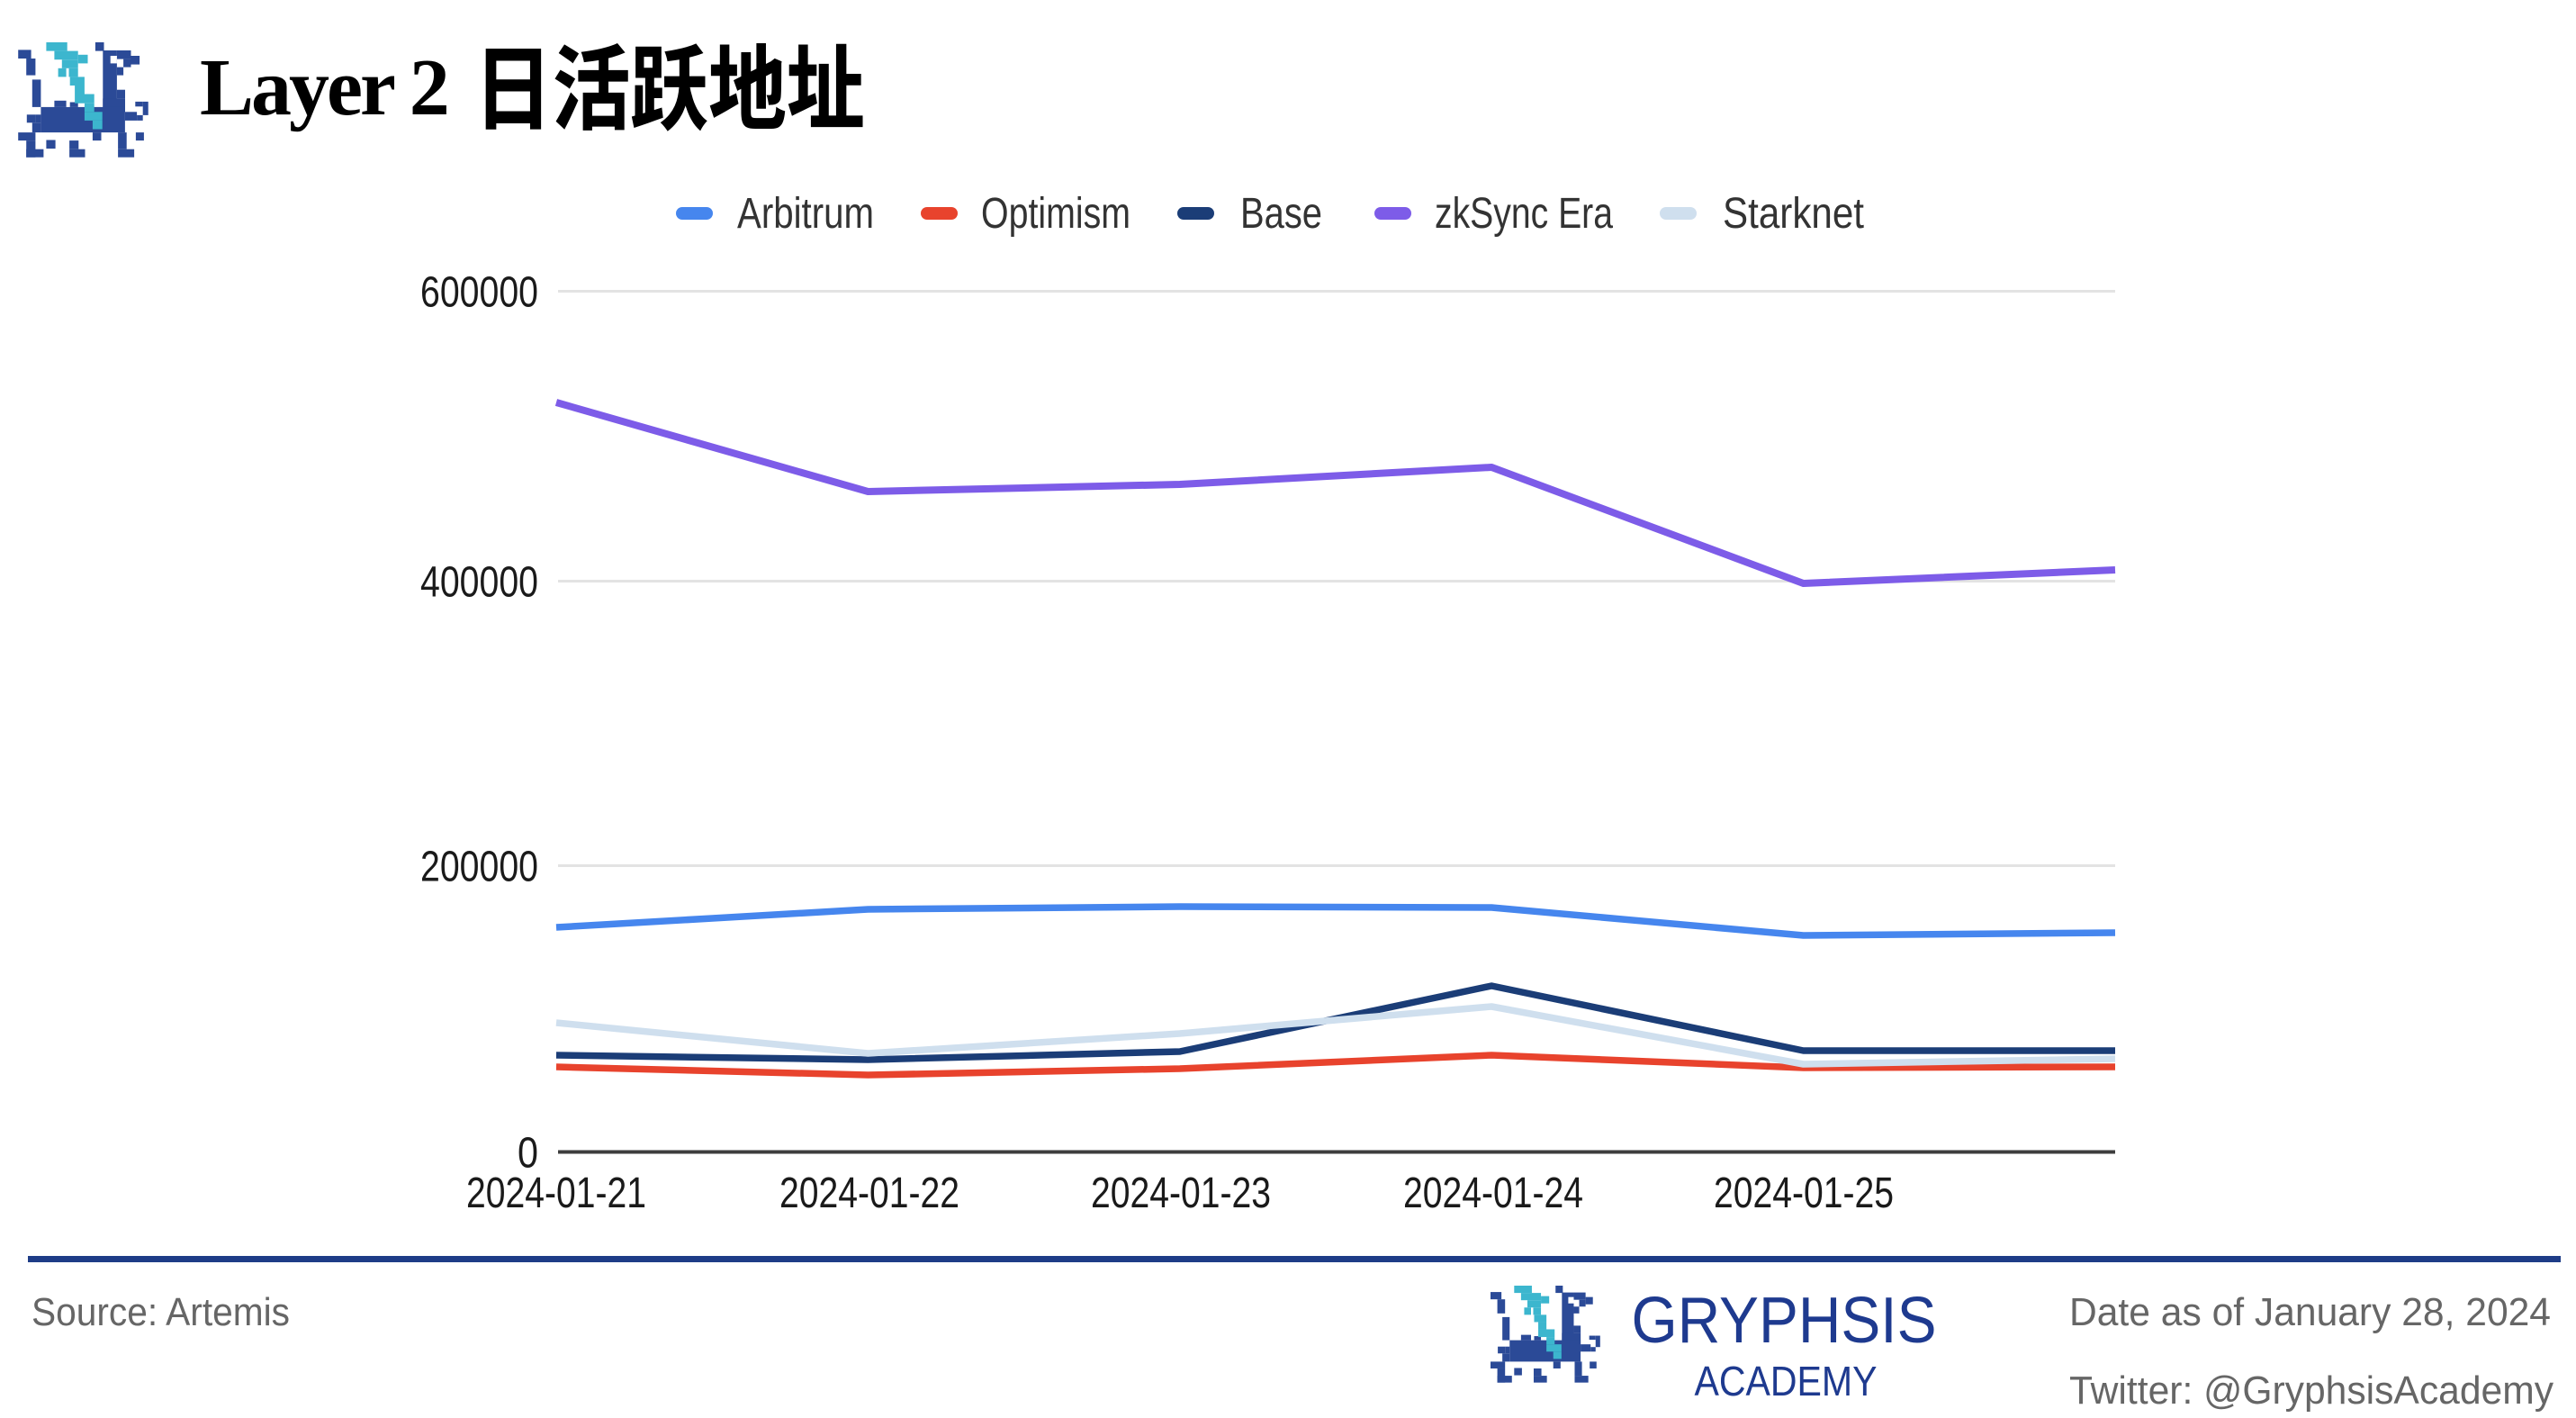  I want to click on svg-text: 200000, so click(479, 867).